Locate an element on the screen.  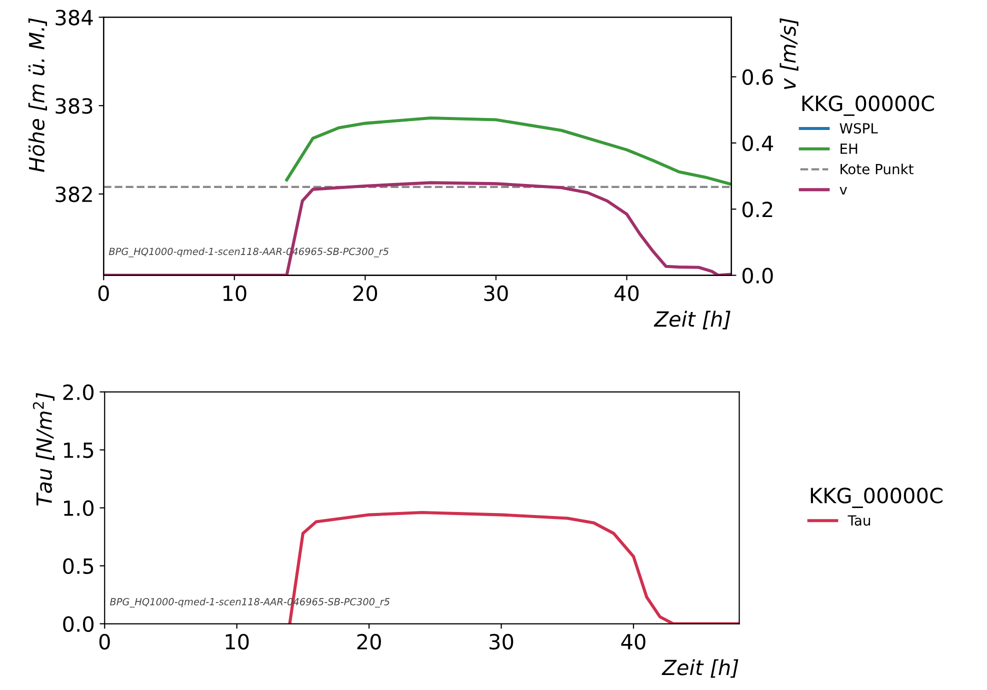
y2-tick-label: 0.2 is located at coordinates (757, 210).